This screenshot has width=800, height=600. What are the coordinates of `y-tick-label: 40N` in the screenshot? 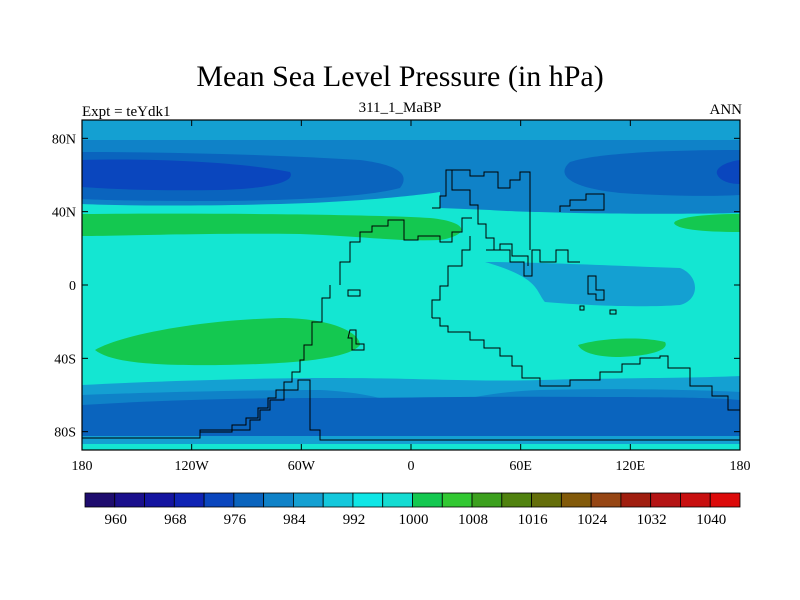 It's located at (64, 213).